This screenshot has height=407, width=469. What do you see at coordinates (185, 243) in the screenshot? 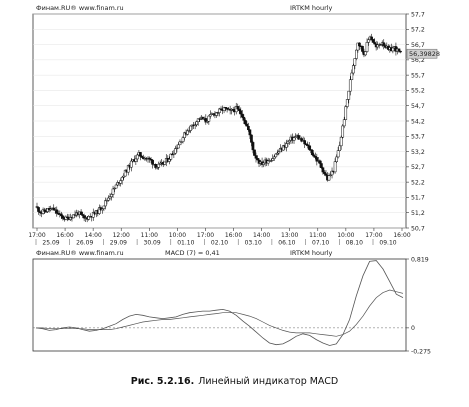
I see `price-x-date-label: 01.10` at bounding box center [185, 243].